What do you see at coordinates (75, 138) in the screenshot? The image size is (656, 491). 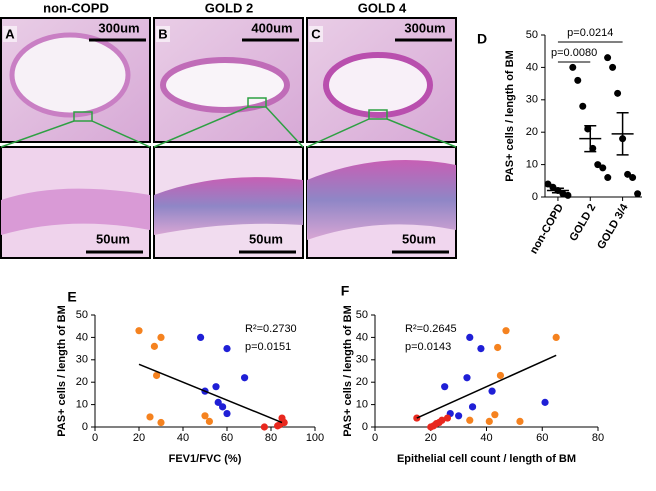 I see `panel-a` at bounding box center [75, 138].